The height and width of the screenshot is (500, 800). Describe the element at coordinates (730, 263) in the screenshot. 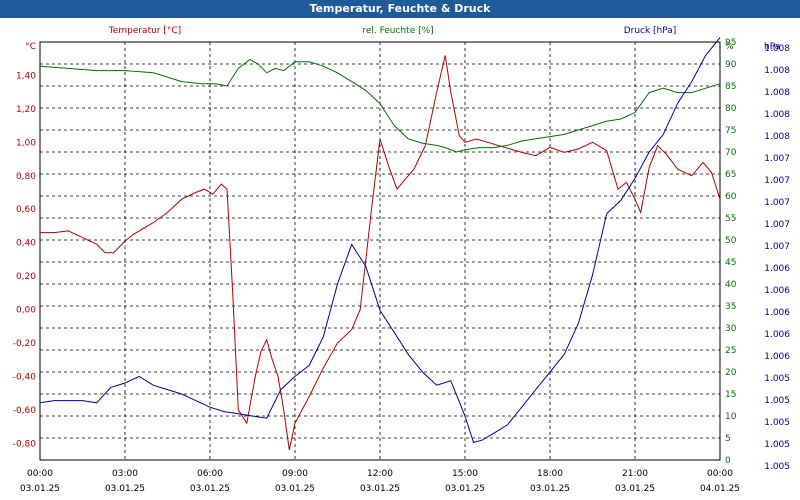

I see `humidity-tick-label: 45` at that location.